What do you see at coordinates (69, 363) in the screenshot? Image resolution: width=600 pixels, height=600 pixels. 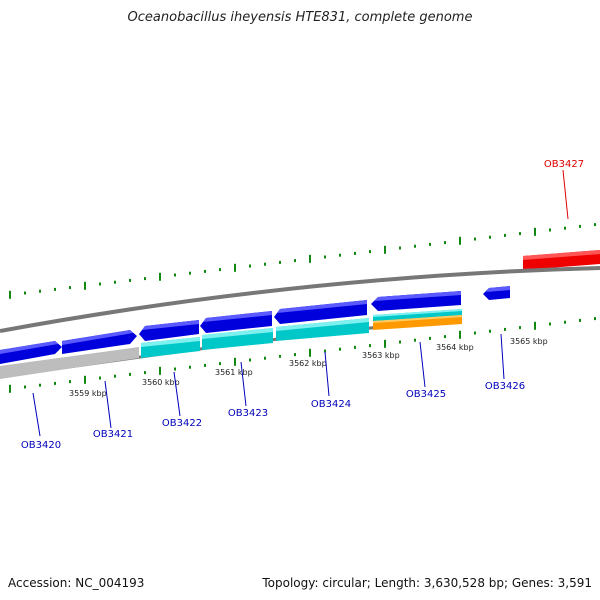 I see `grey-feature` at bounding box center [69, 363].